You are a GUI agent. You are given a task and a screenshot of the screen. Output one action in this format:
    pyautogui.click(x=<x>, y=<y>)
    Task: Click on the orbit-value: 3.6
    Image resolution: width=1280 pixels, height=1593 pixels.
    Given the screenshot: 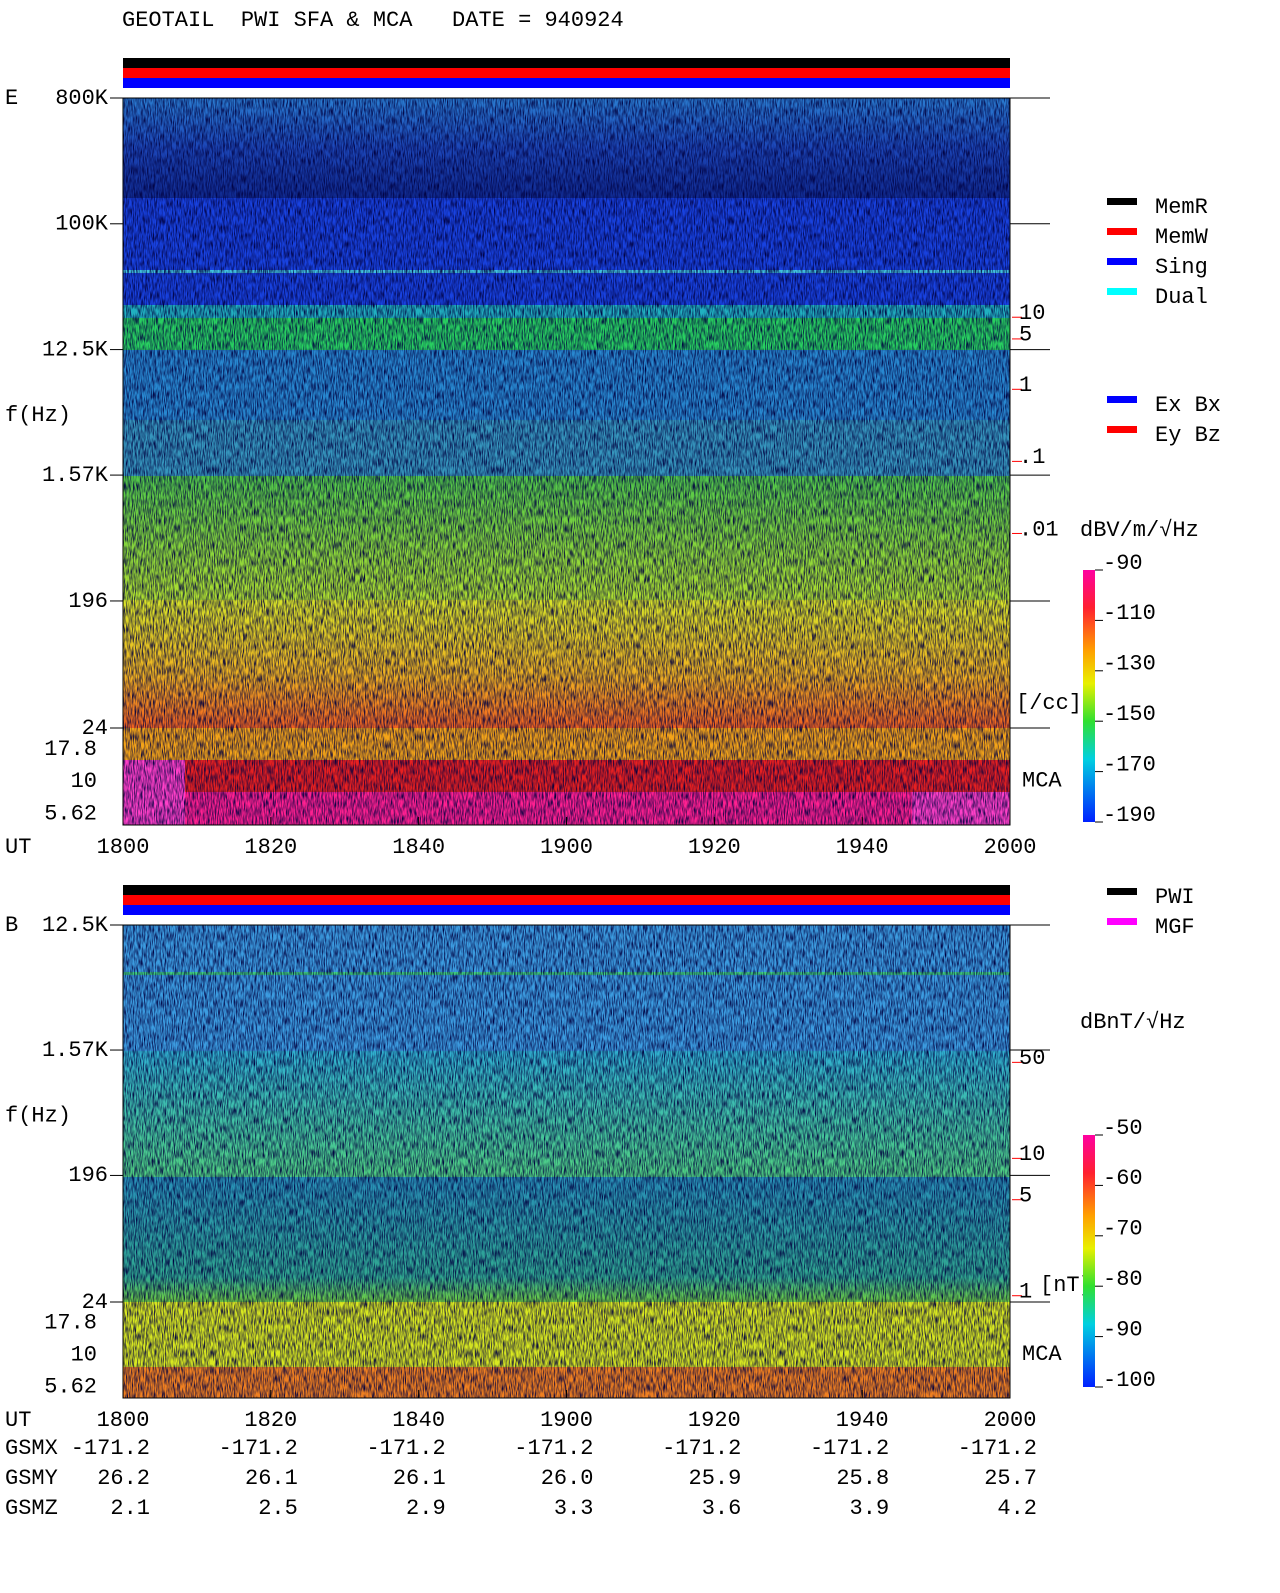 What is the action you would take?
    pyautogui.click(x=722, y=1508)
    